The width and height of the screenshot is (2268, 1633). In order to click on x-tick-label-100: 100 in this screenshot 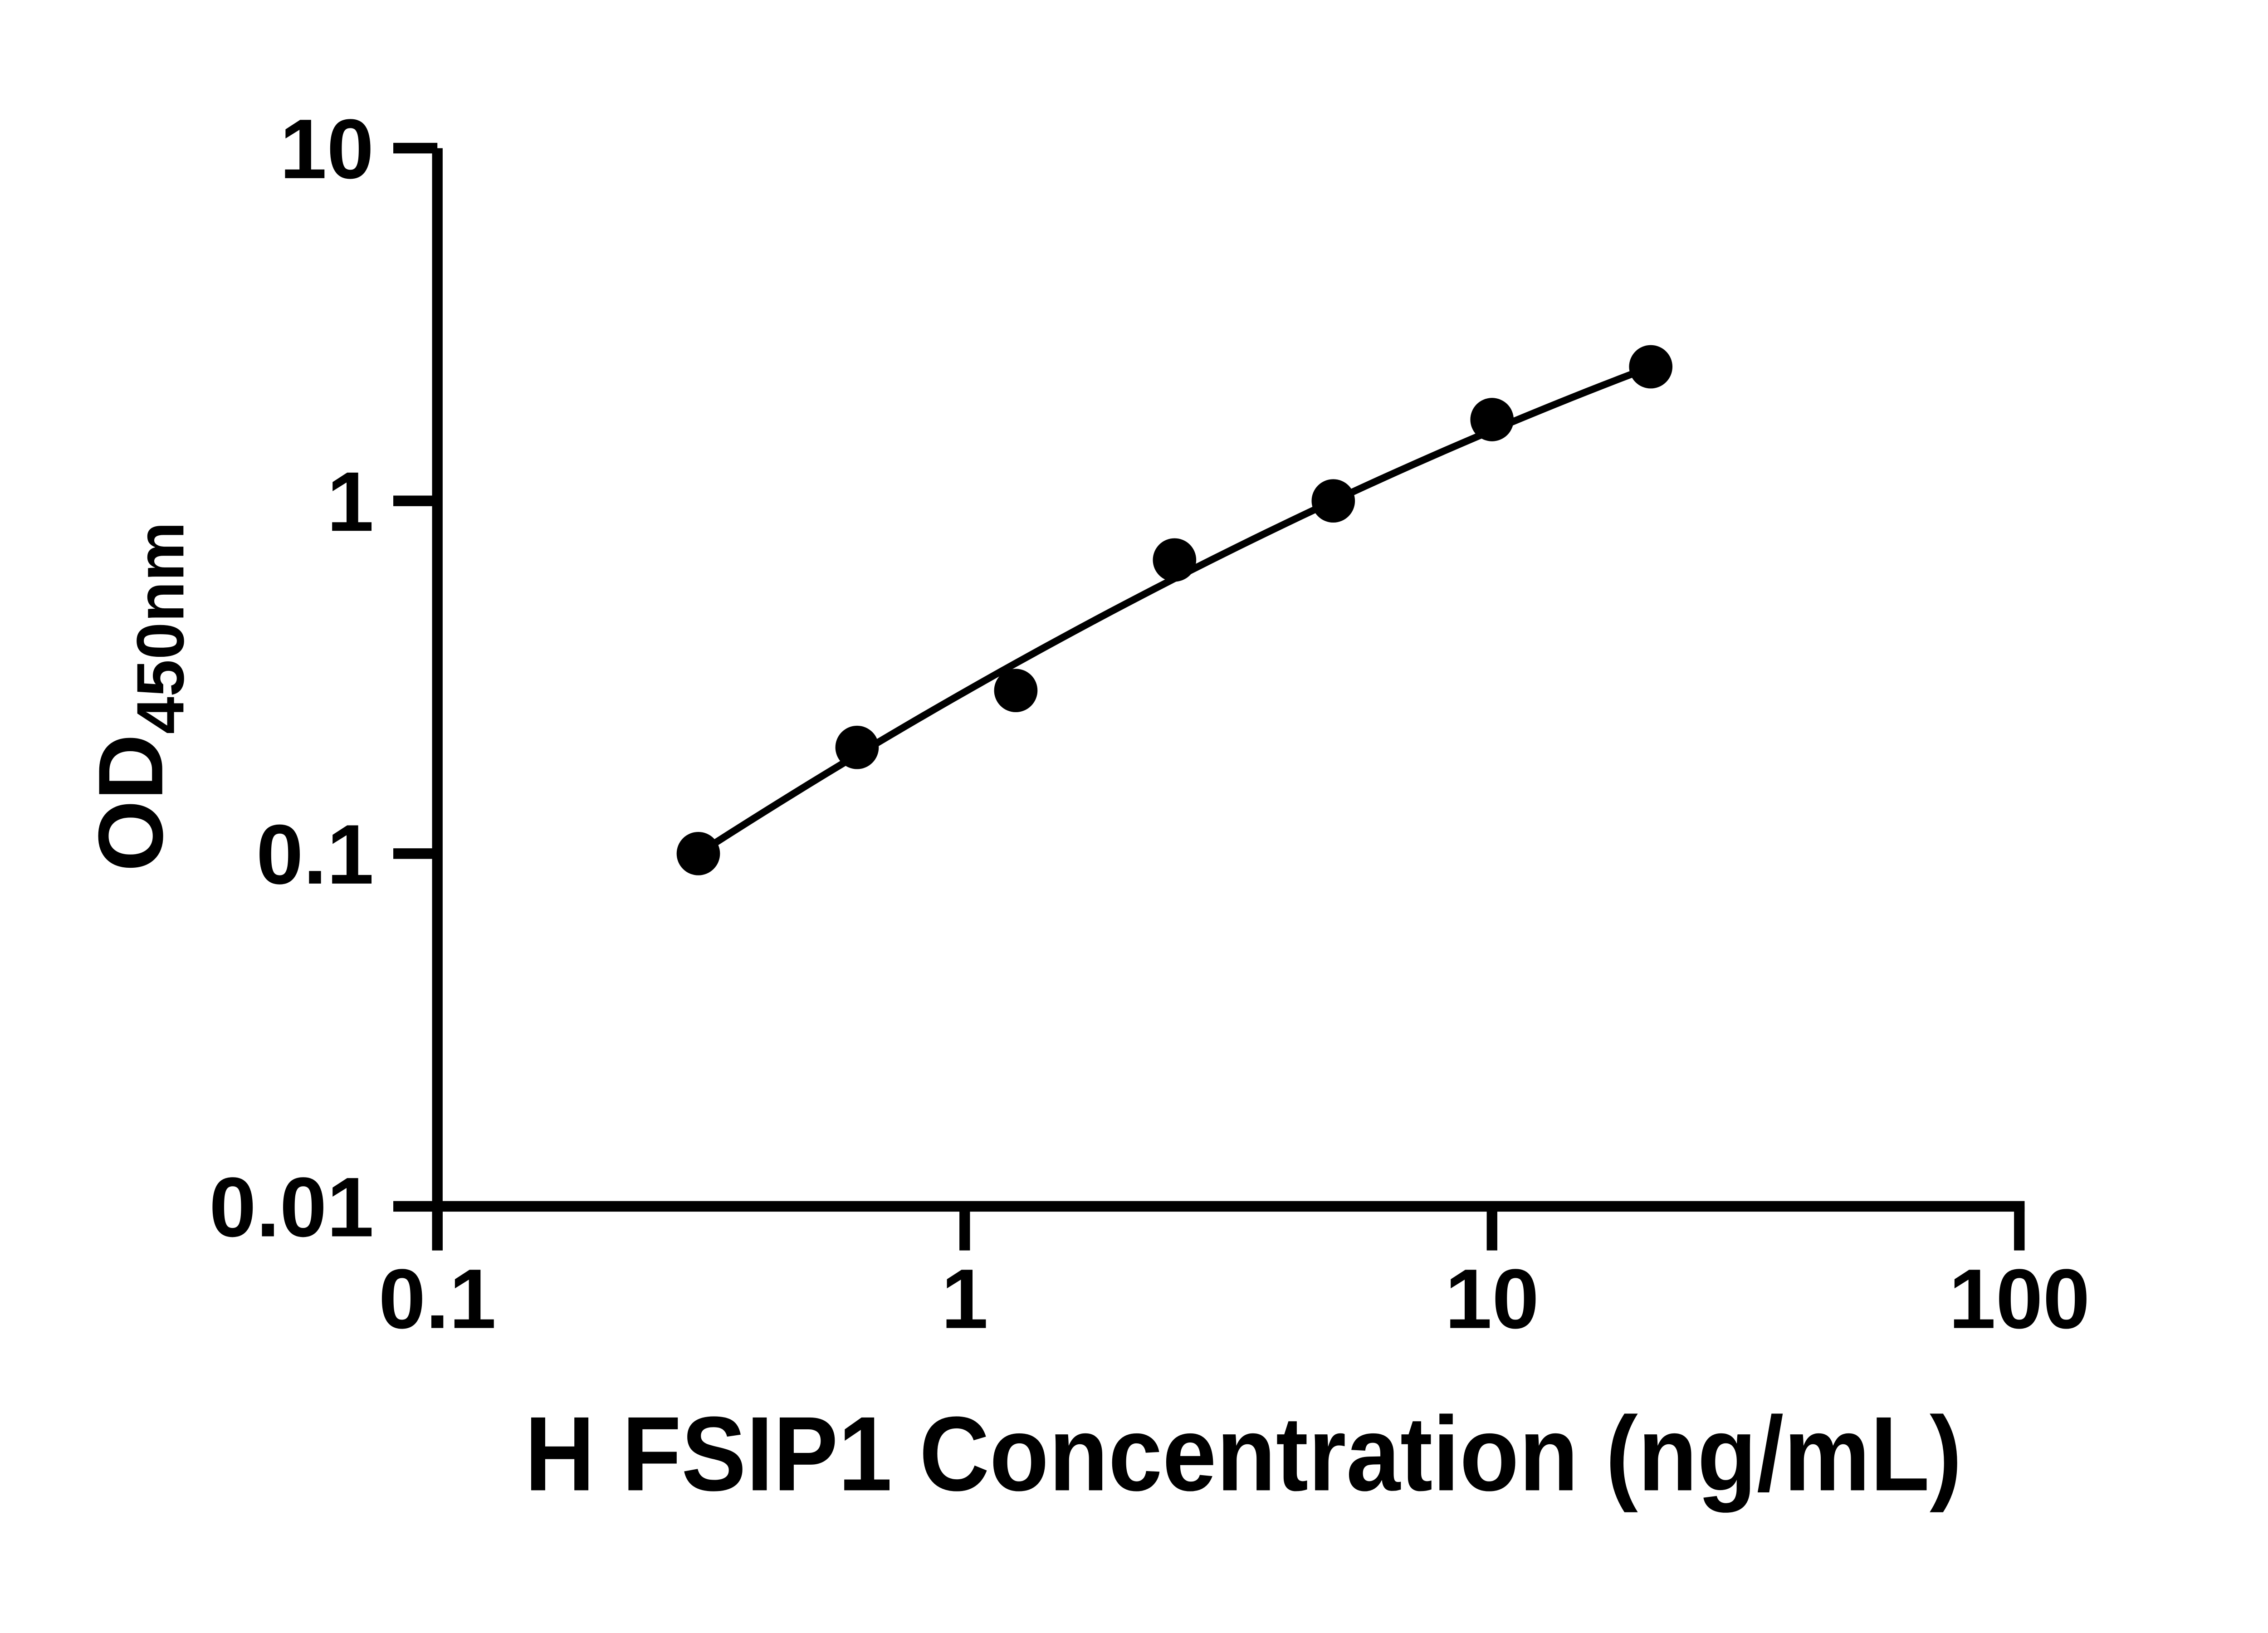, I will do `click(2020, 1299)`.